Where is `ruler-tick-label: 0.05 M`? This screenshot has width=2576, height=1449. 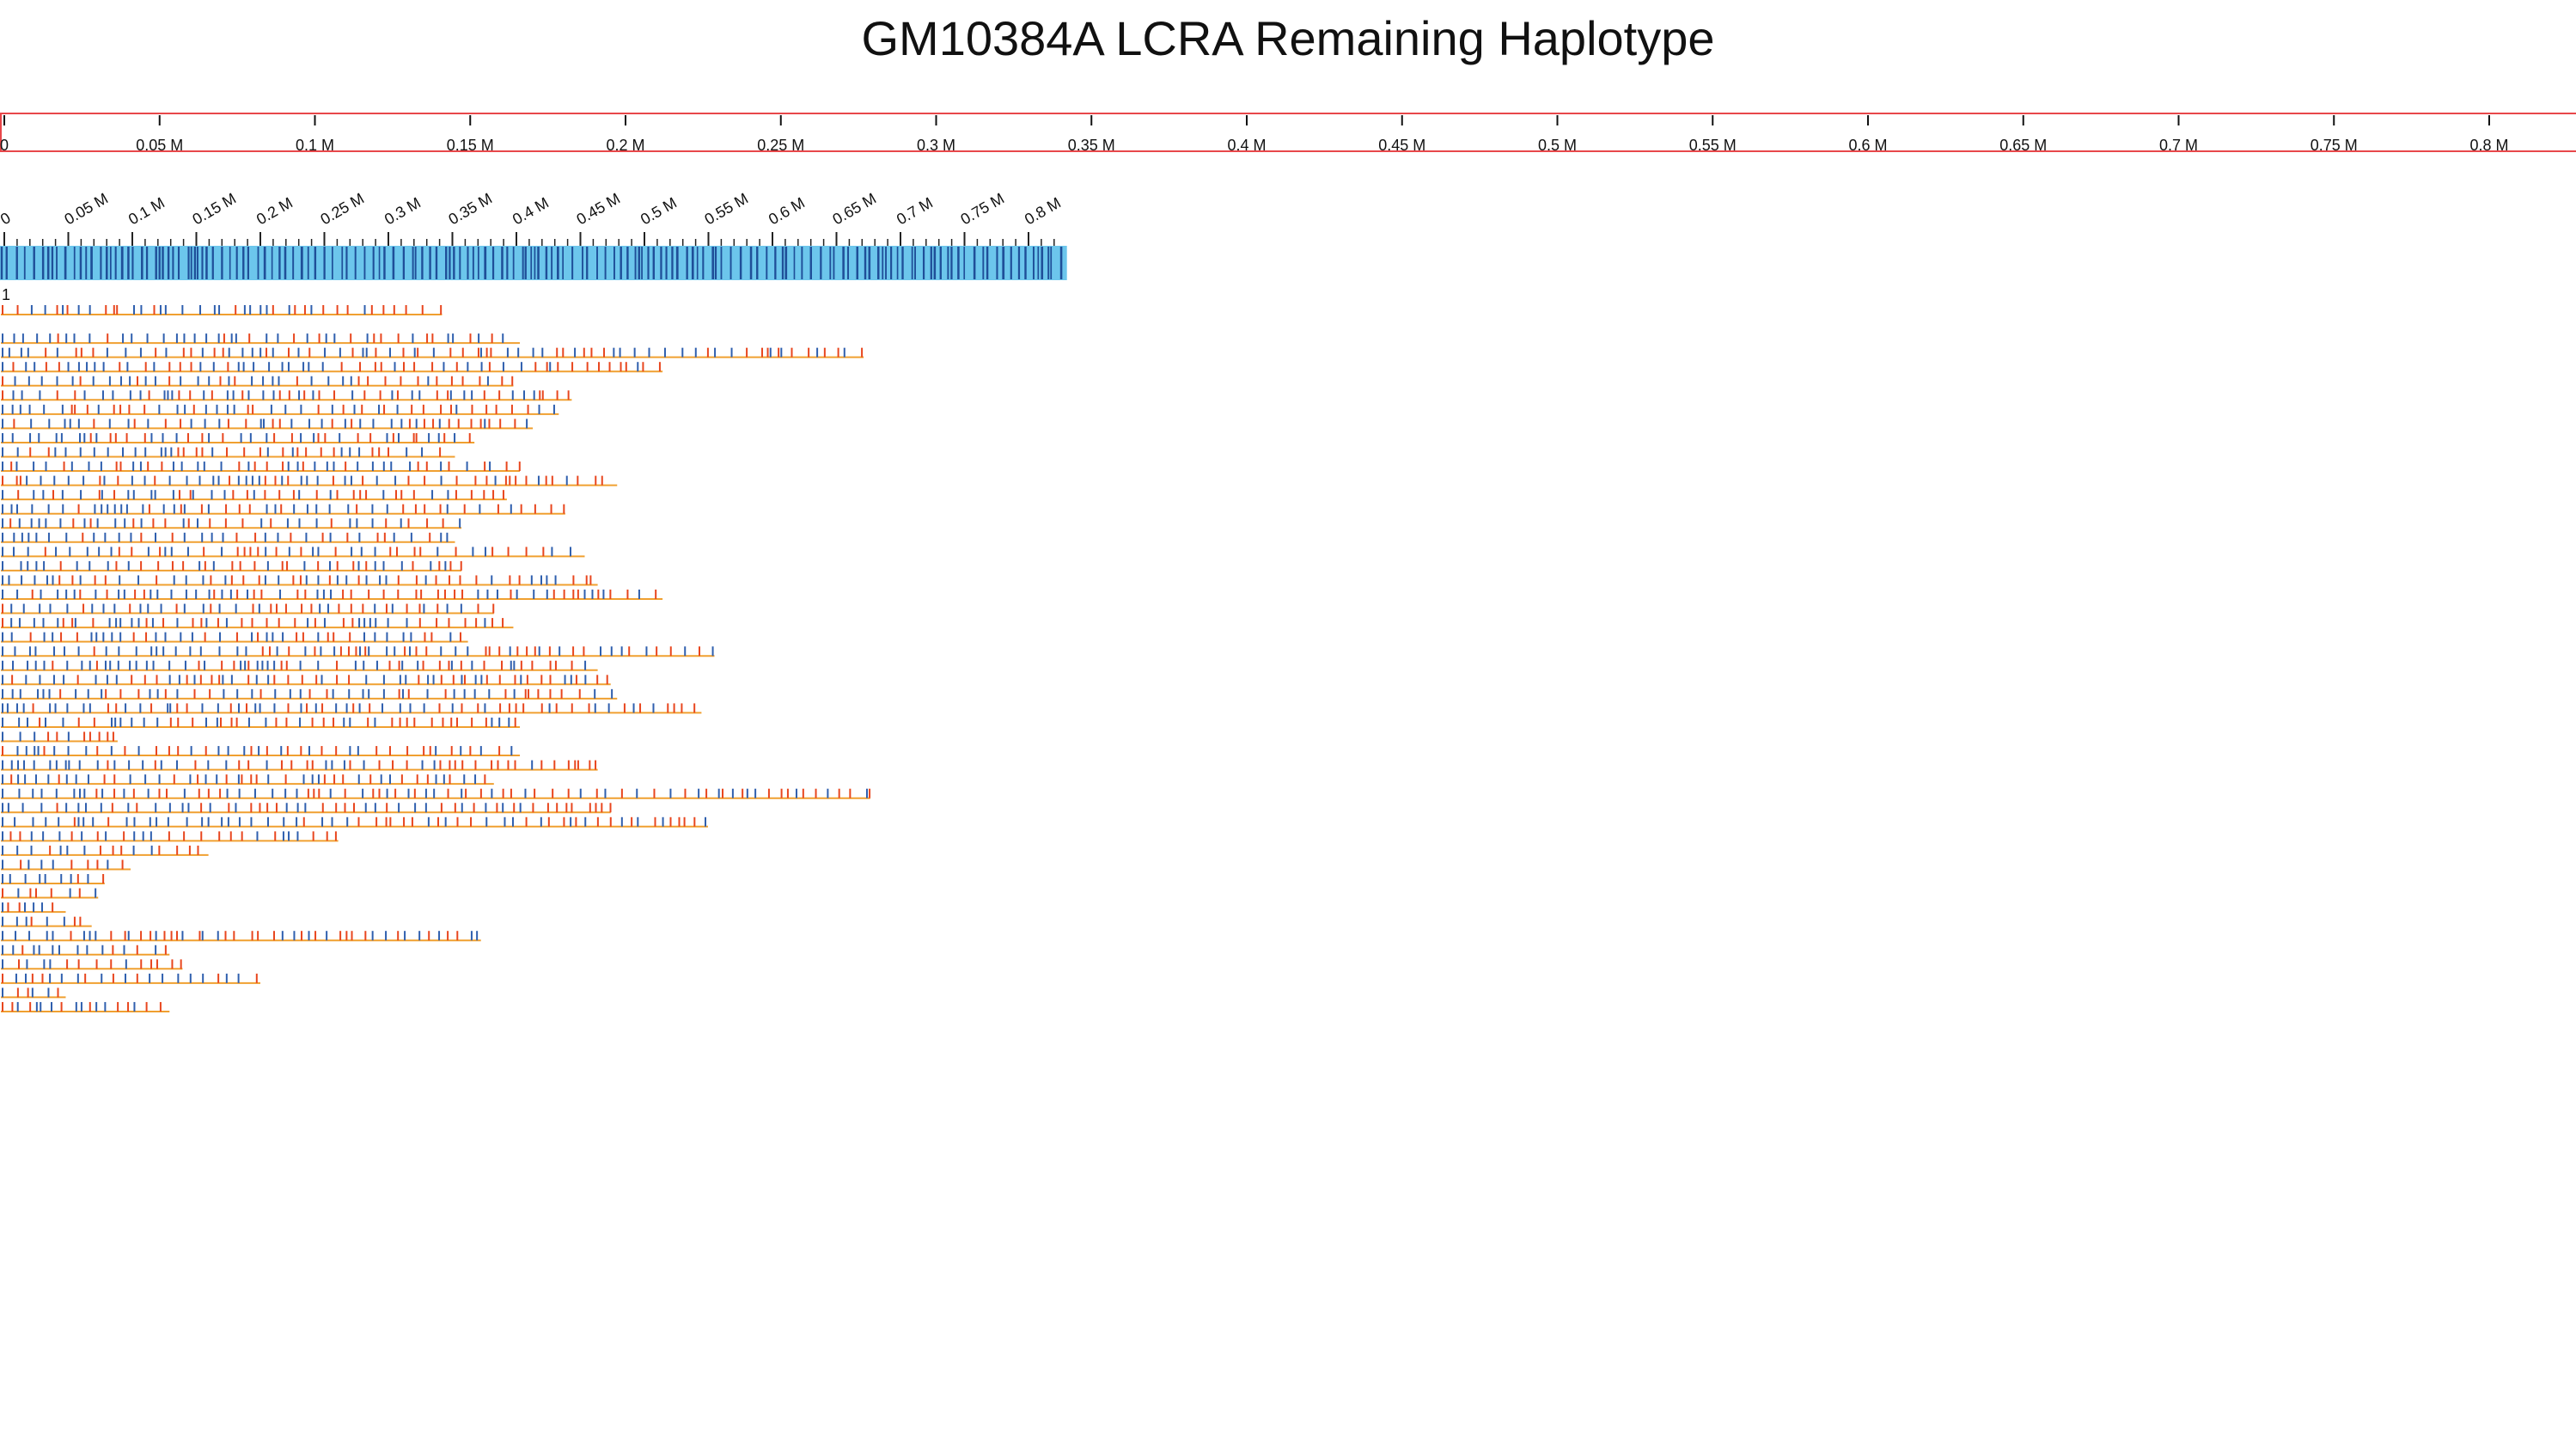
ruler-tick-label: 0.05 M is located at coordinates (159, 145).